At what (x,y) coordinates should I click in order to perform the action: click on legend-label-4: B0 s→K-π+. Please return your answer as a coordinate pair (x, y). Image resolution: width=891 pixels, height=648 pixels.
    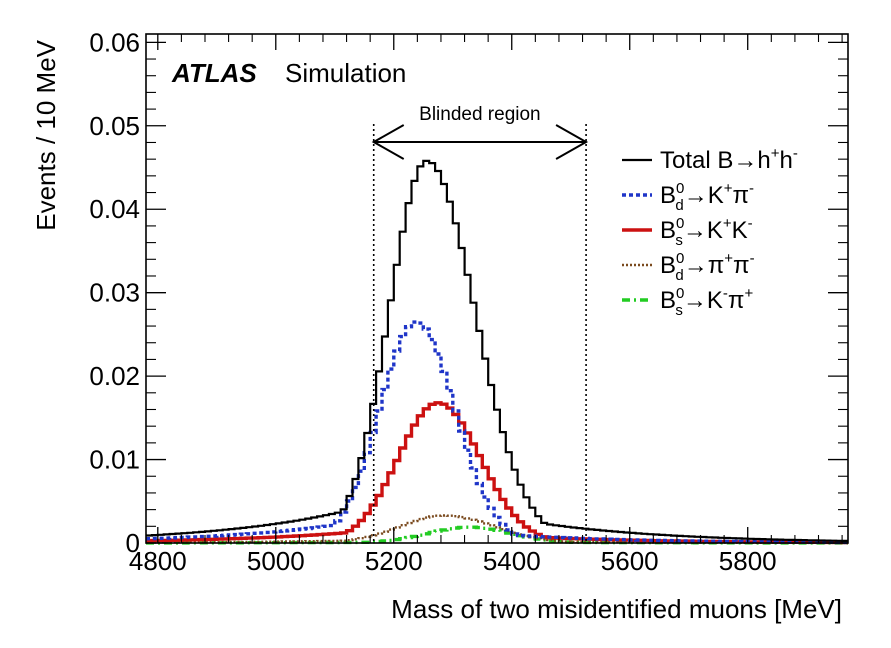
    Looking at the image, I should click on (706, 302).